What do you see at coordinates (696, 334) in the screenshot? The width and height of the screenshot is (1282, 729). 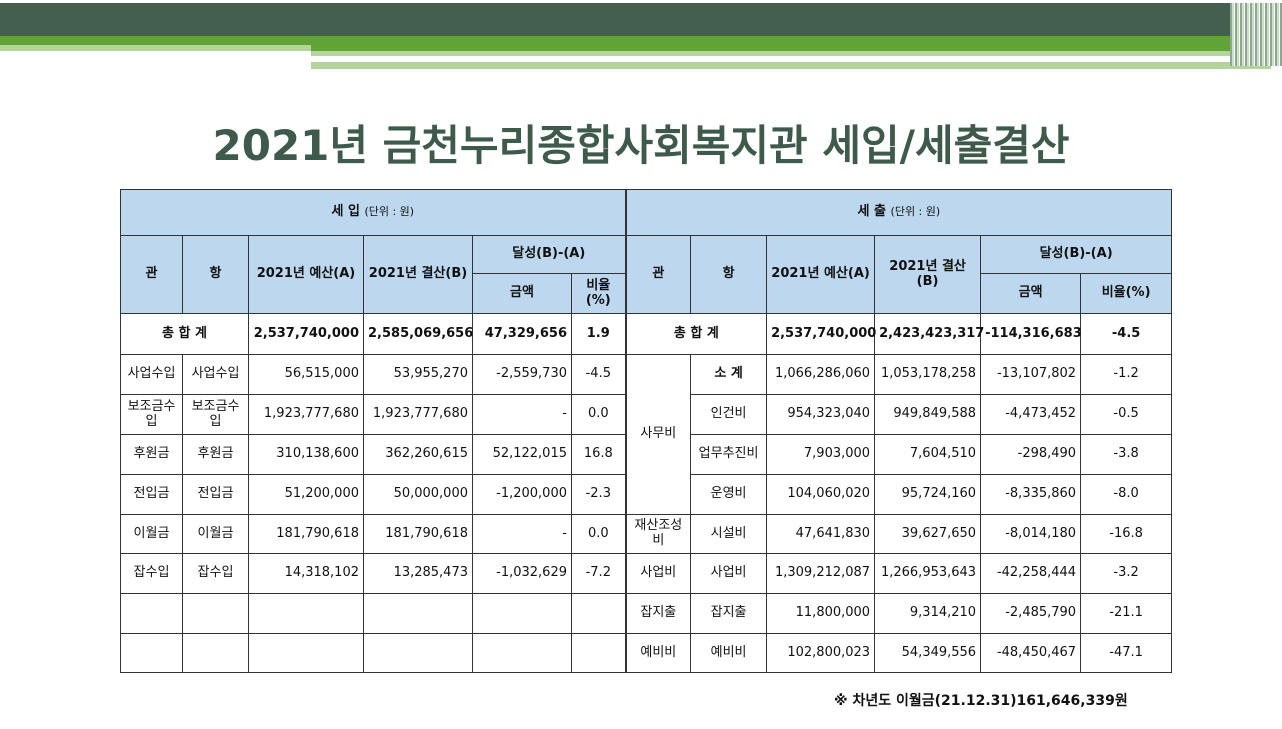 I see `expense-total-label: 총 합 계` at bounding box center [696, 334].